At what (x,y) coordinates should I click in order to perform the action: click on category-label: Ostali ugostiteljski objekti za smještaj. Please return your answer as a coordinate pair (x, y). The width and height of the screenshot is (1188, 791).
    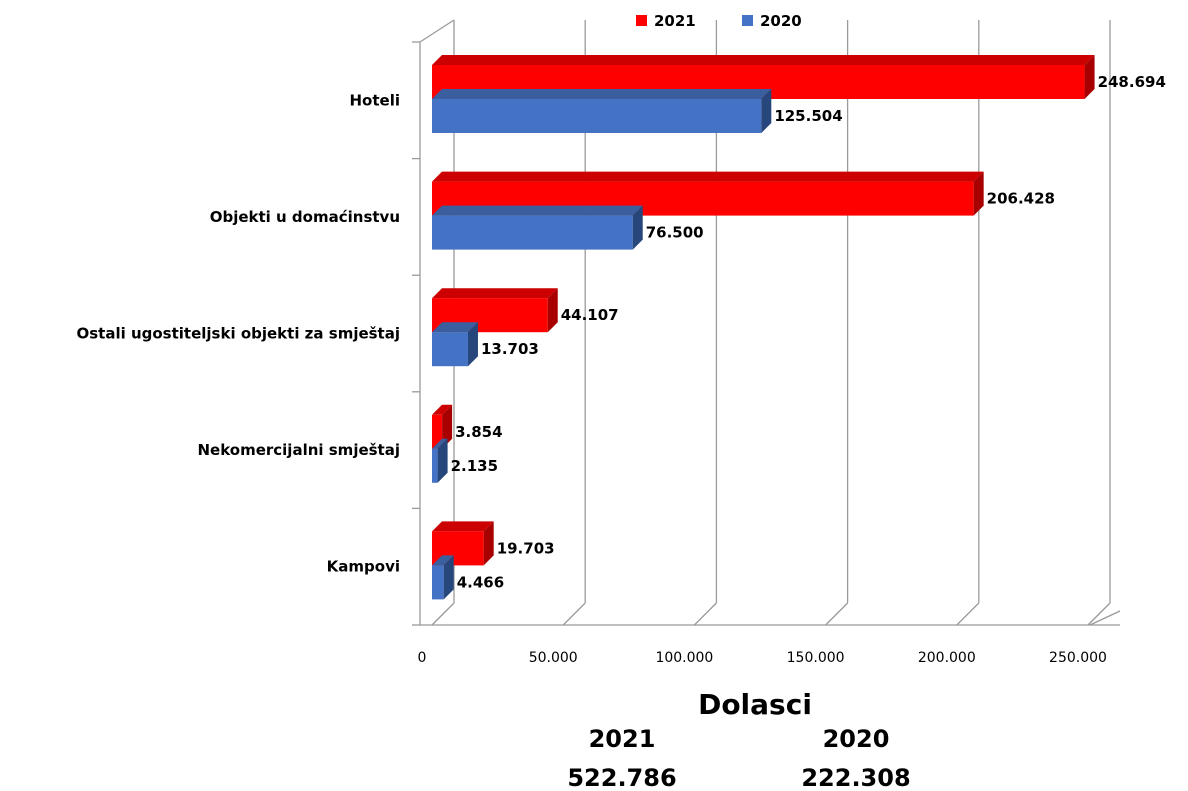
    Looking at the image, I should click on (238, 334).